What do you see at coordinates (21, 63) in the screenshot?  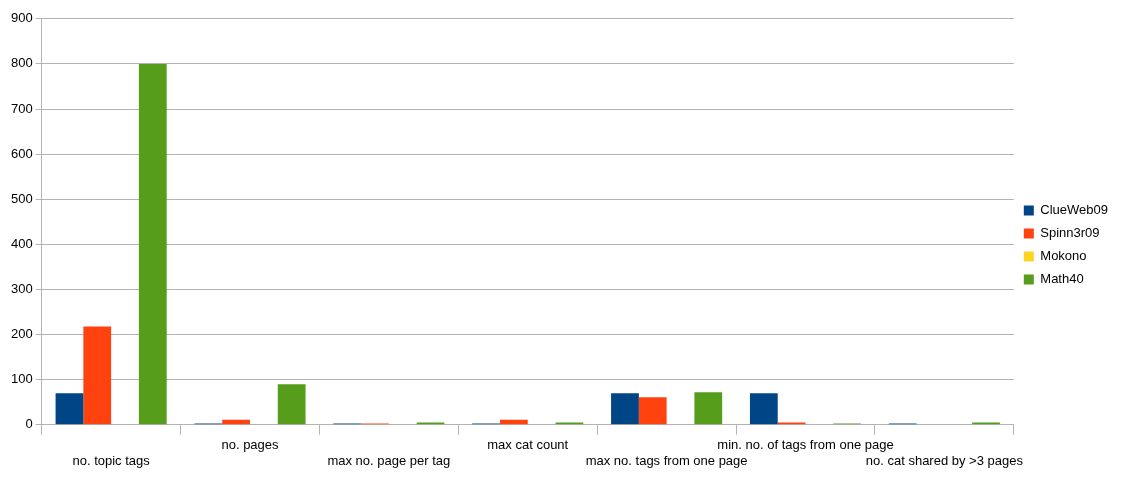 I see `y-tick-label: 800` at bounding box center [21, 63].